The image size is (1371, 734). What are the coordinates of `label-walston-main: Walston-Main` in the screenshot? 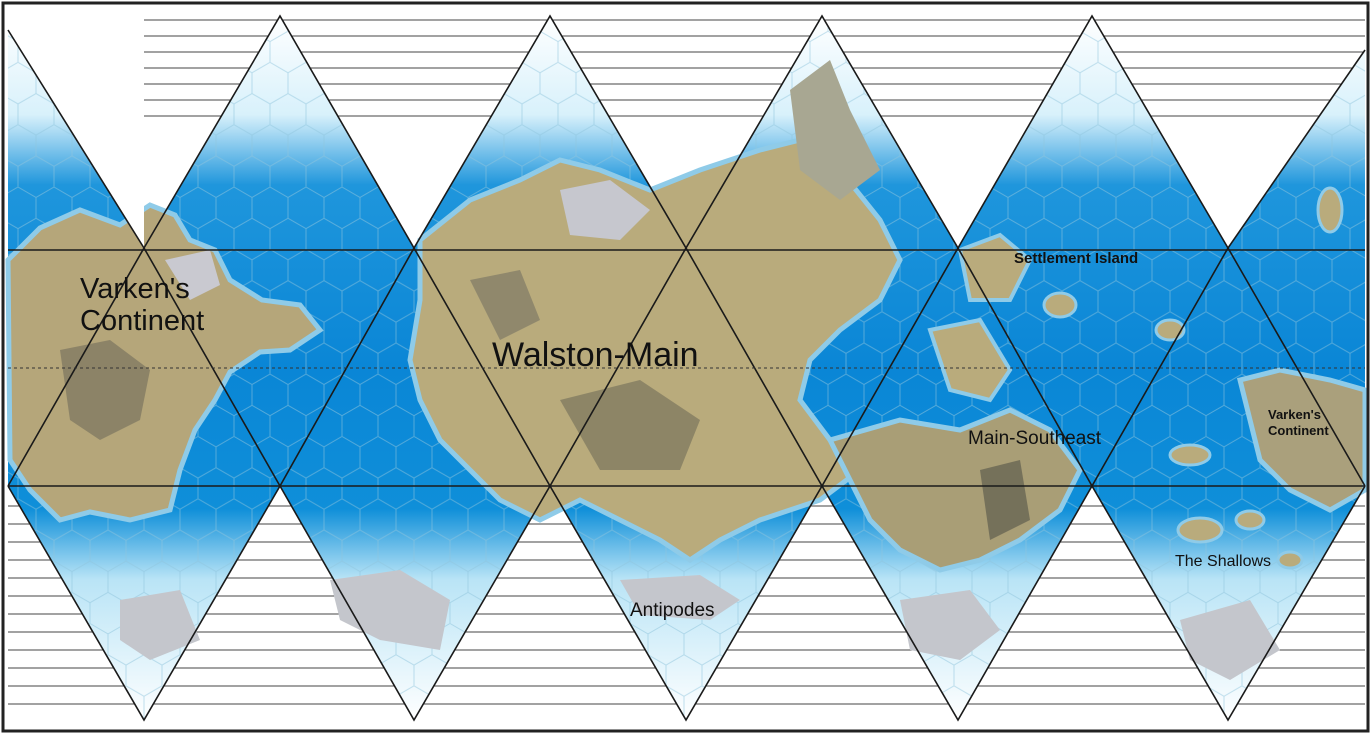 It's located at (595, 355).